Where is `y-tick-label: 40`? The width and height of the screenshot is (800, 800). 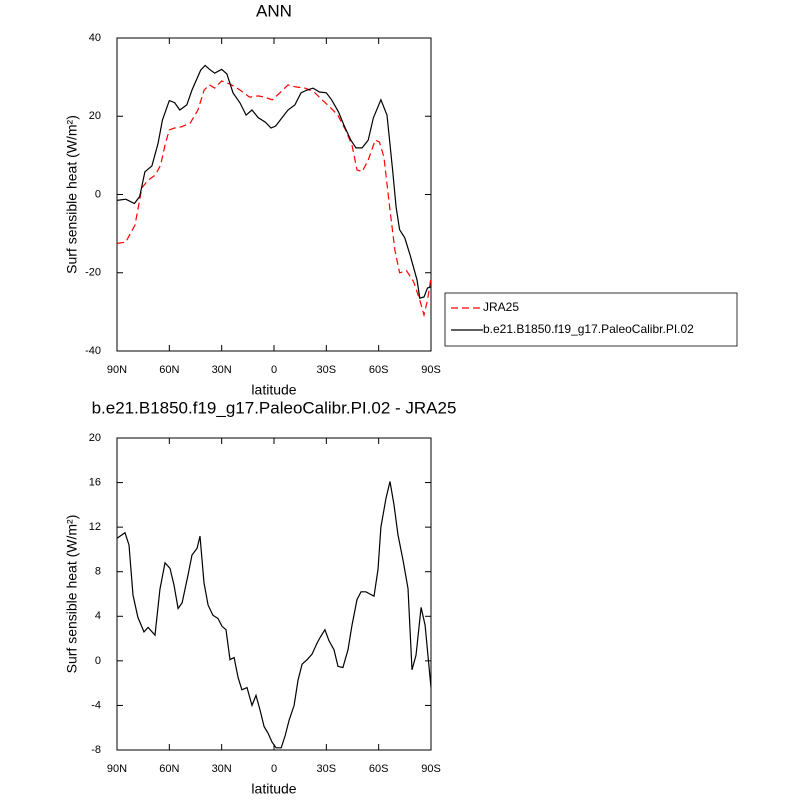
y-tick-label: 40 is located at coordinates (95, 38).